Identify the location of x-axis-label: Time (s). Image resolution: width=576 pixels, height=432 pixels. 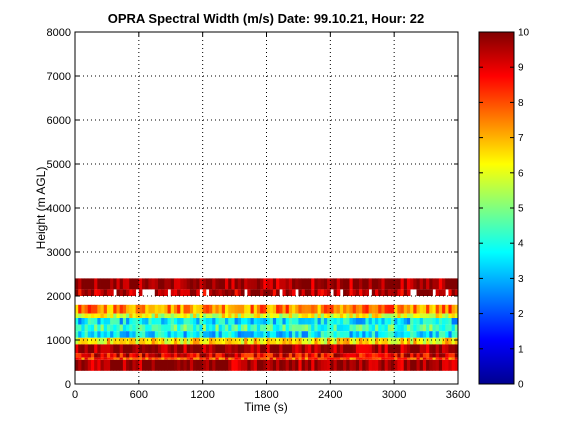
(266, 407).